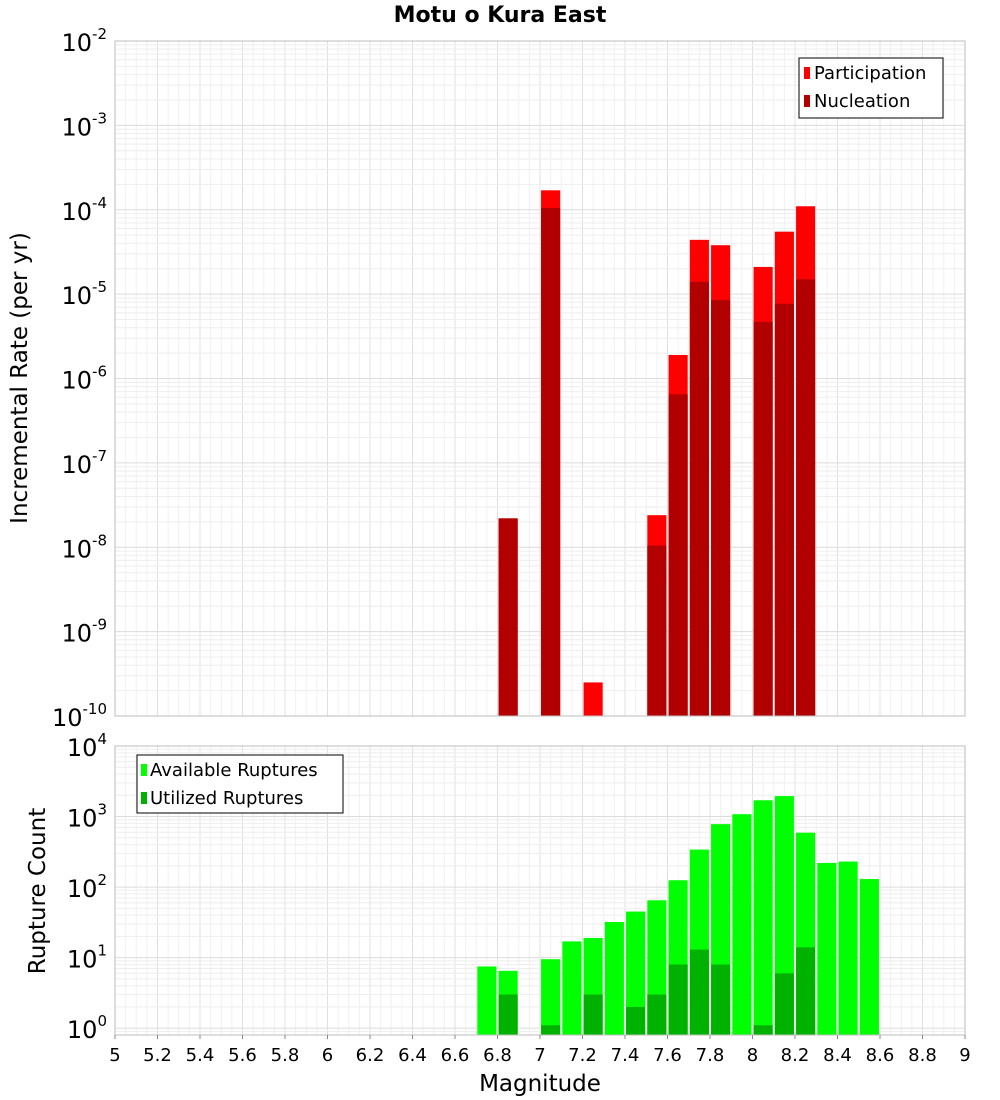 The height and width of the screenshot is (1100, 1000). Describe the element at coordinates (964, 1055) in the screenshot. I see `x-tick-label: 9` at that location.